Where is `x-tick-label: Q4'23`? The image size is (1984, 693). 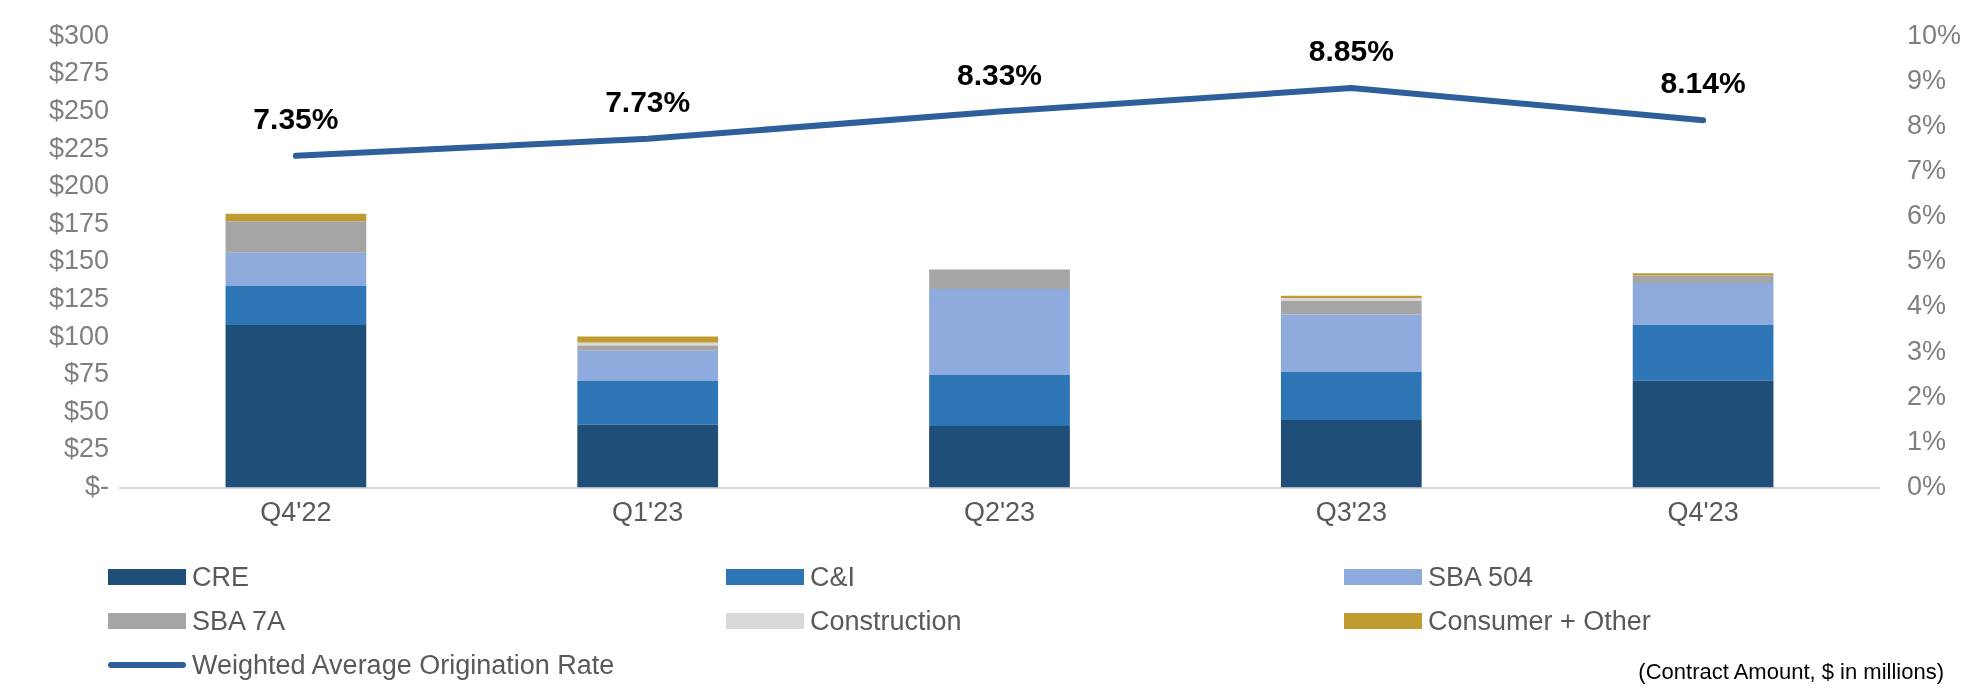 x-tick-label: Q4'23 is located at coordinates (1703, 512).